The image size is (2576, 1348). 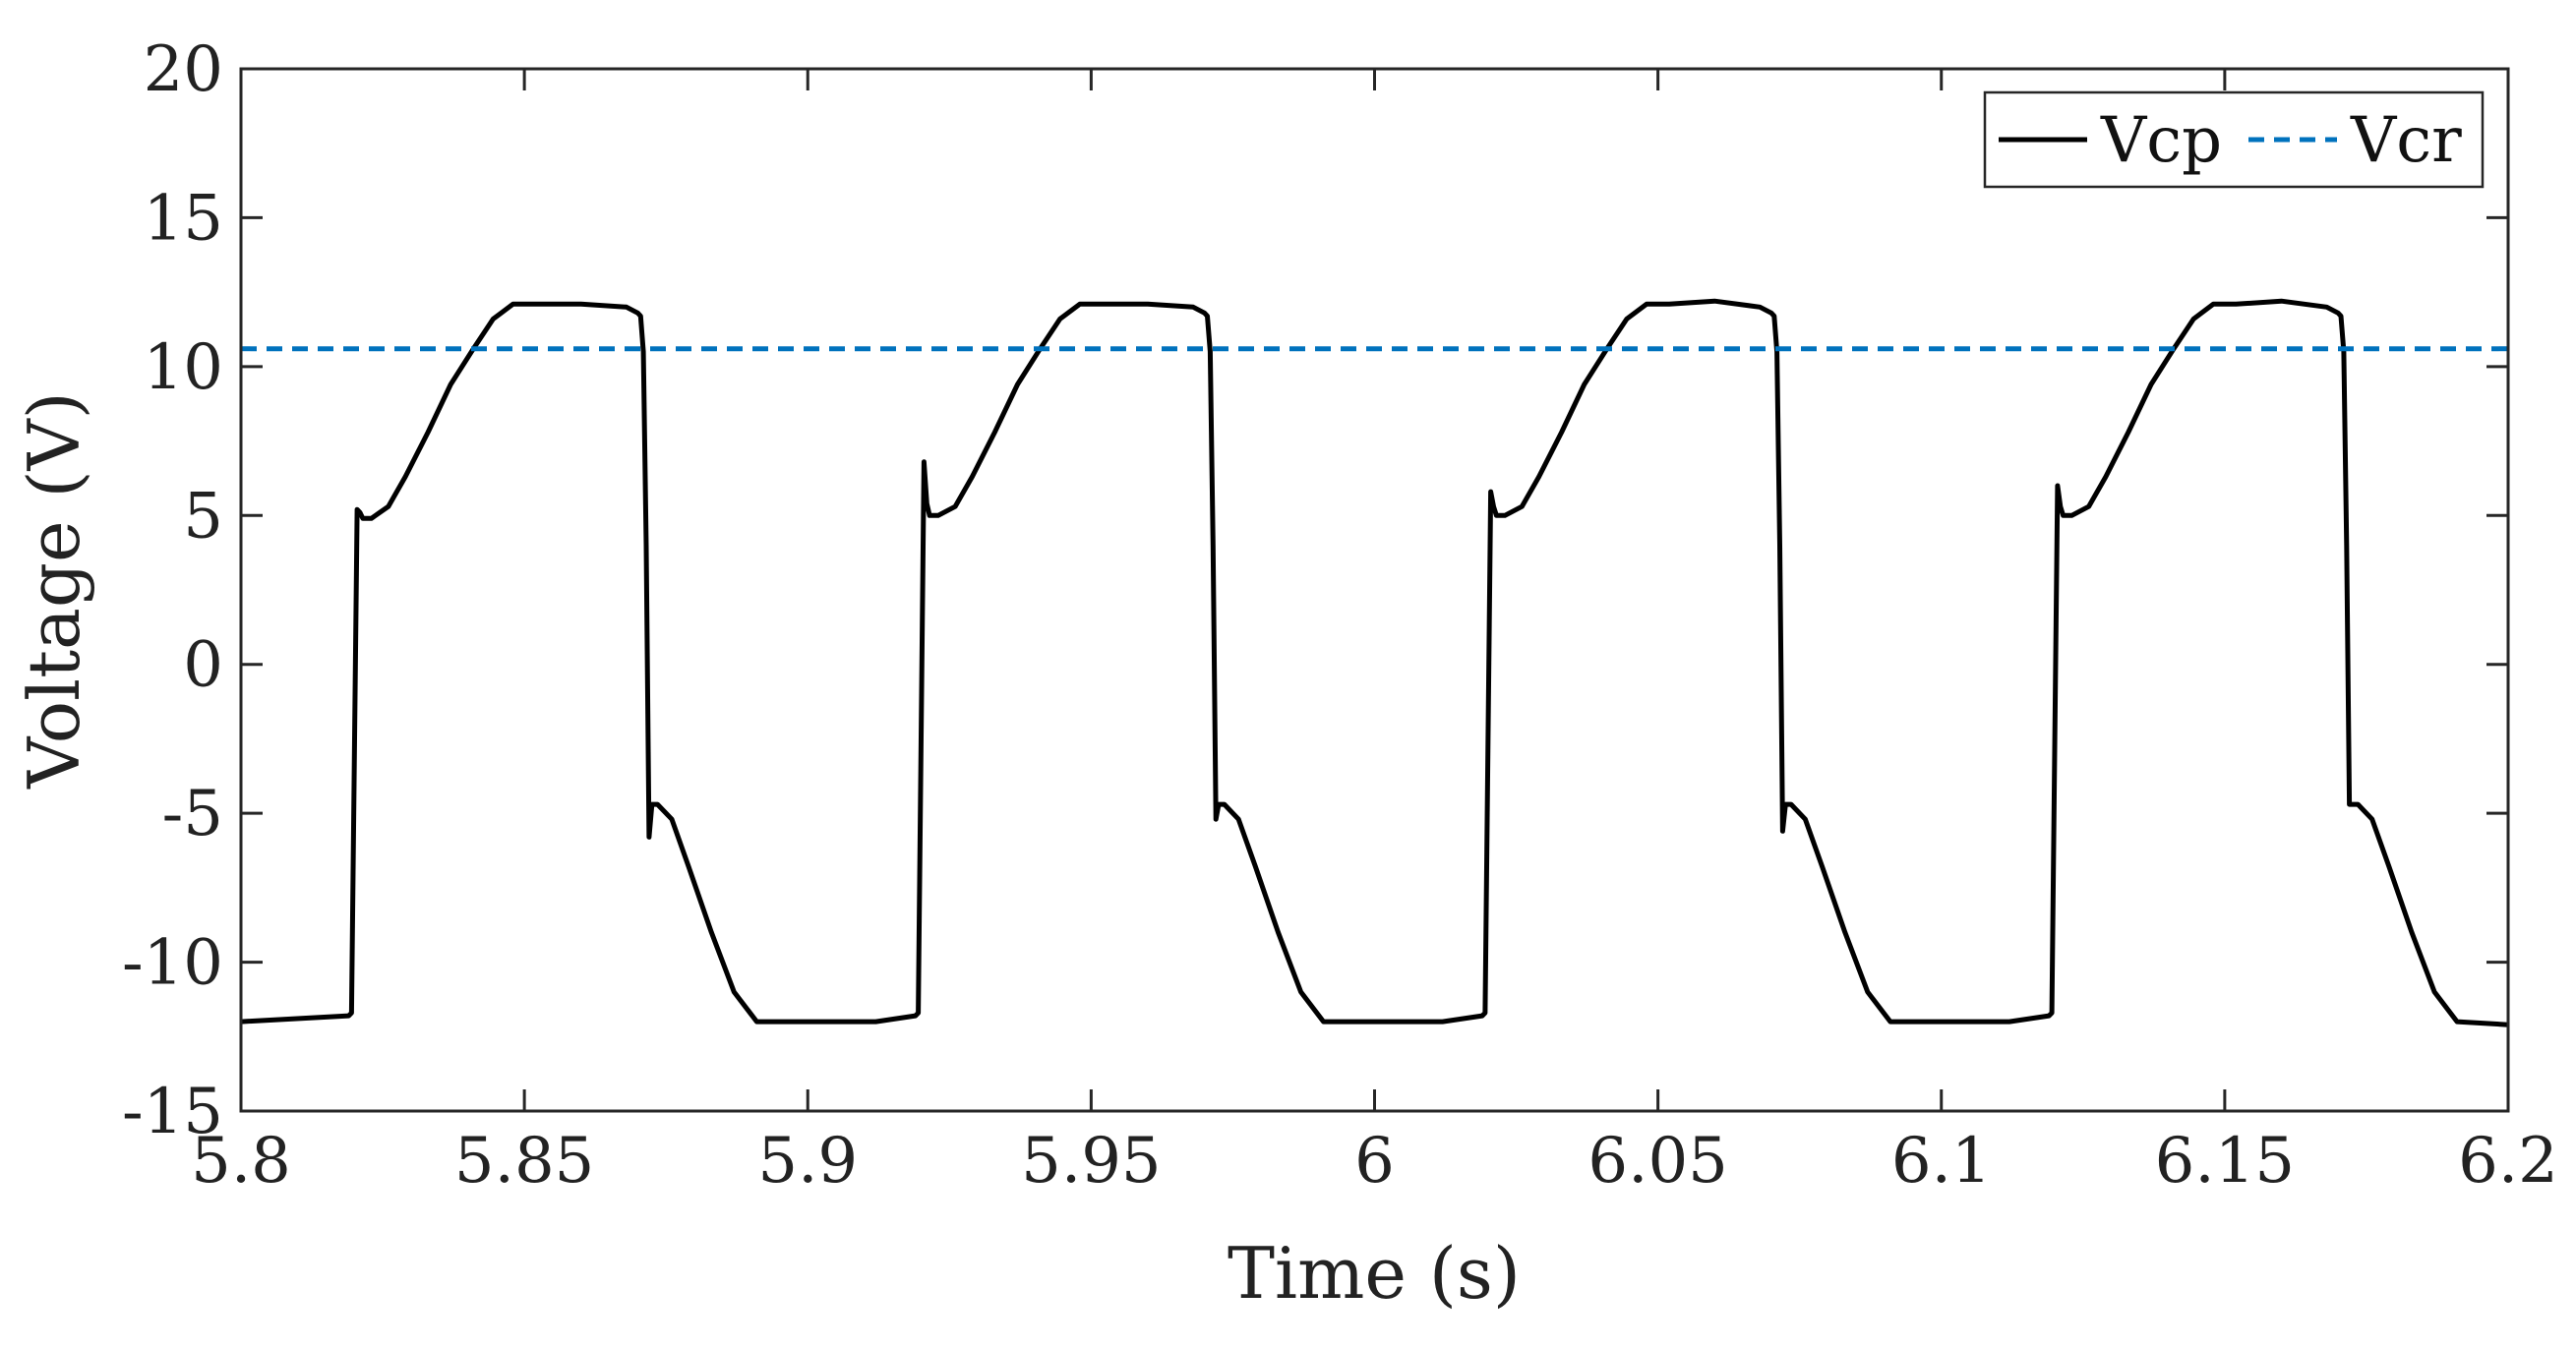 What do you see at coordinates (192, 814) in the screenshot?
I see `y-tick-label: -5` at bounding box center [192, 814].